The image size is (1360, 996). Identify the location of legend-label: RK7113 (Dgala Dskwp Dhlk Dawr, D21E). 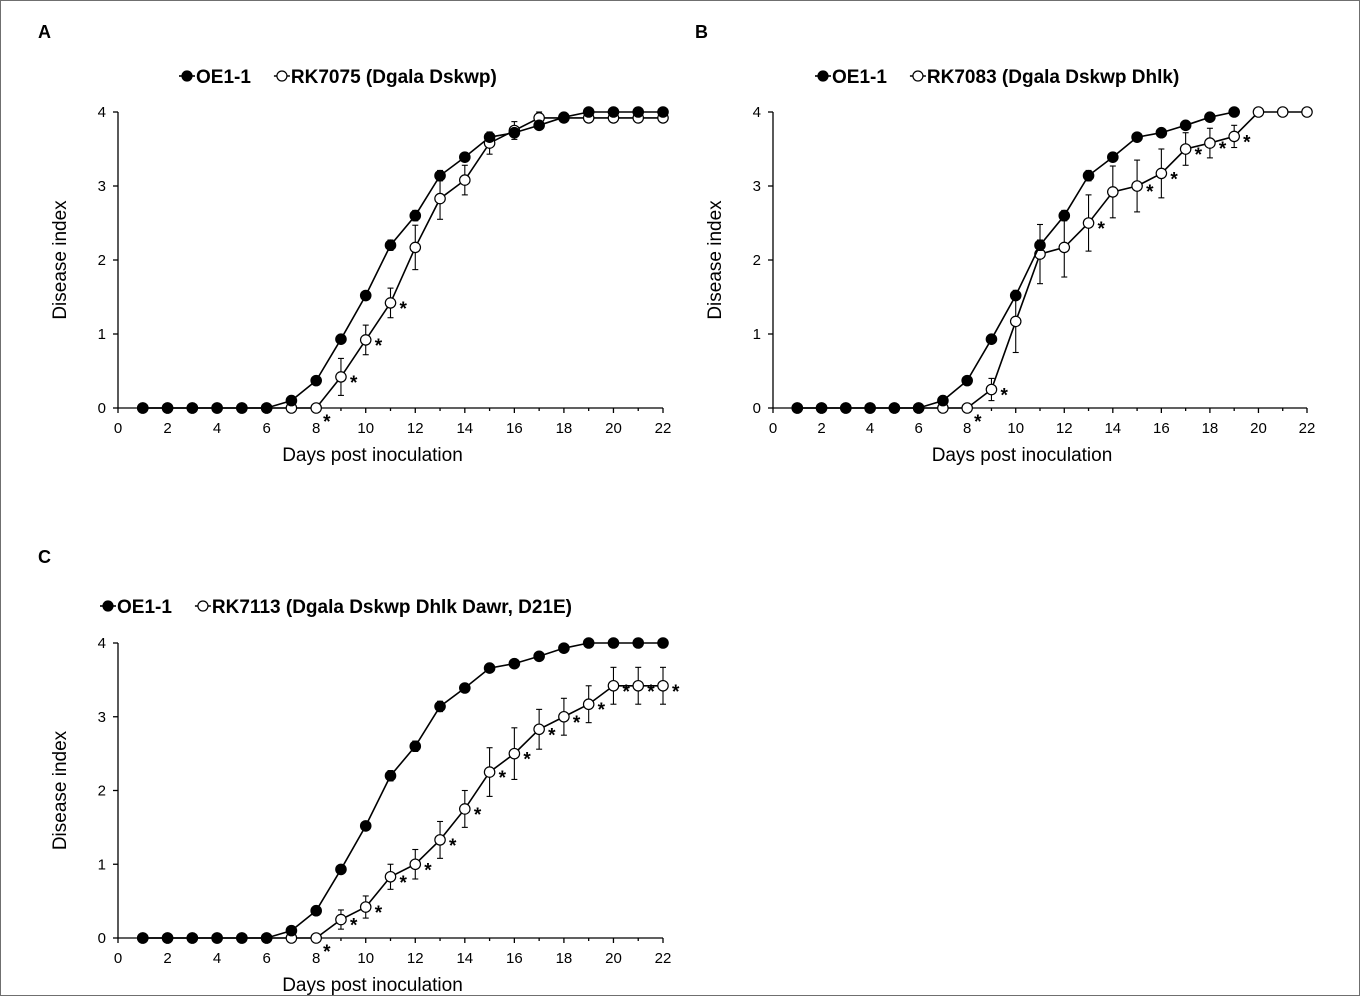
(392, 607).